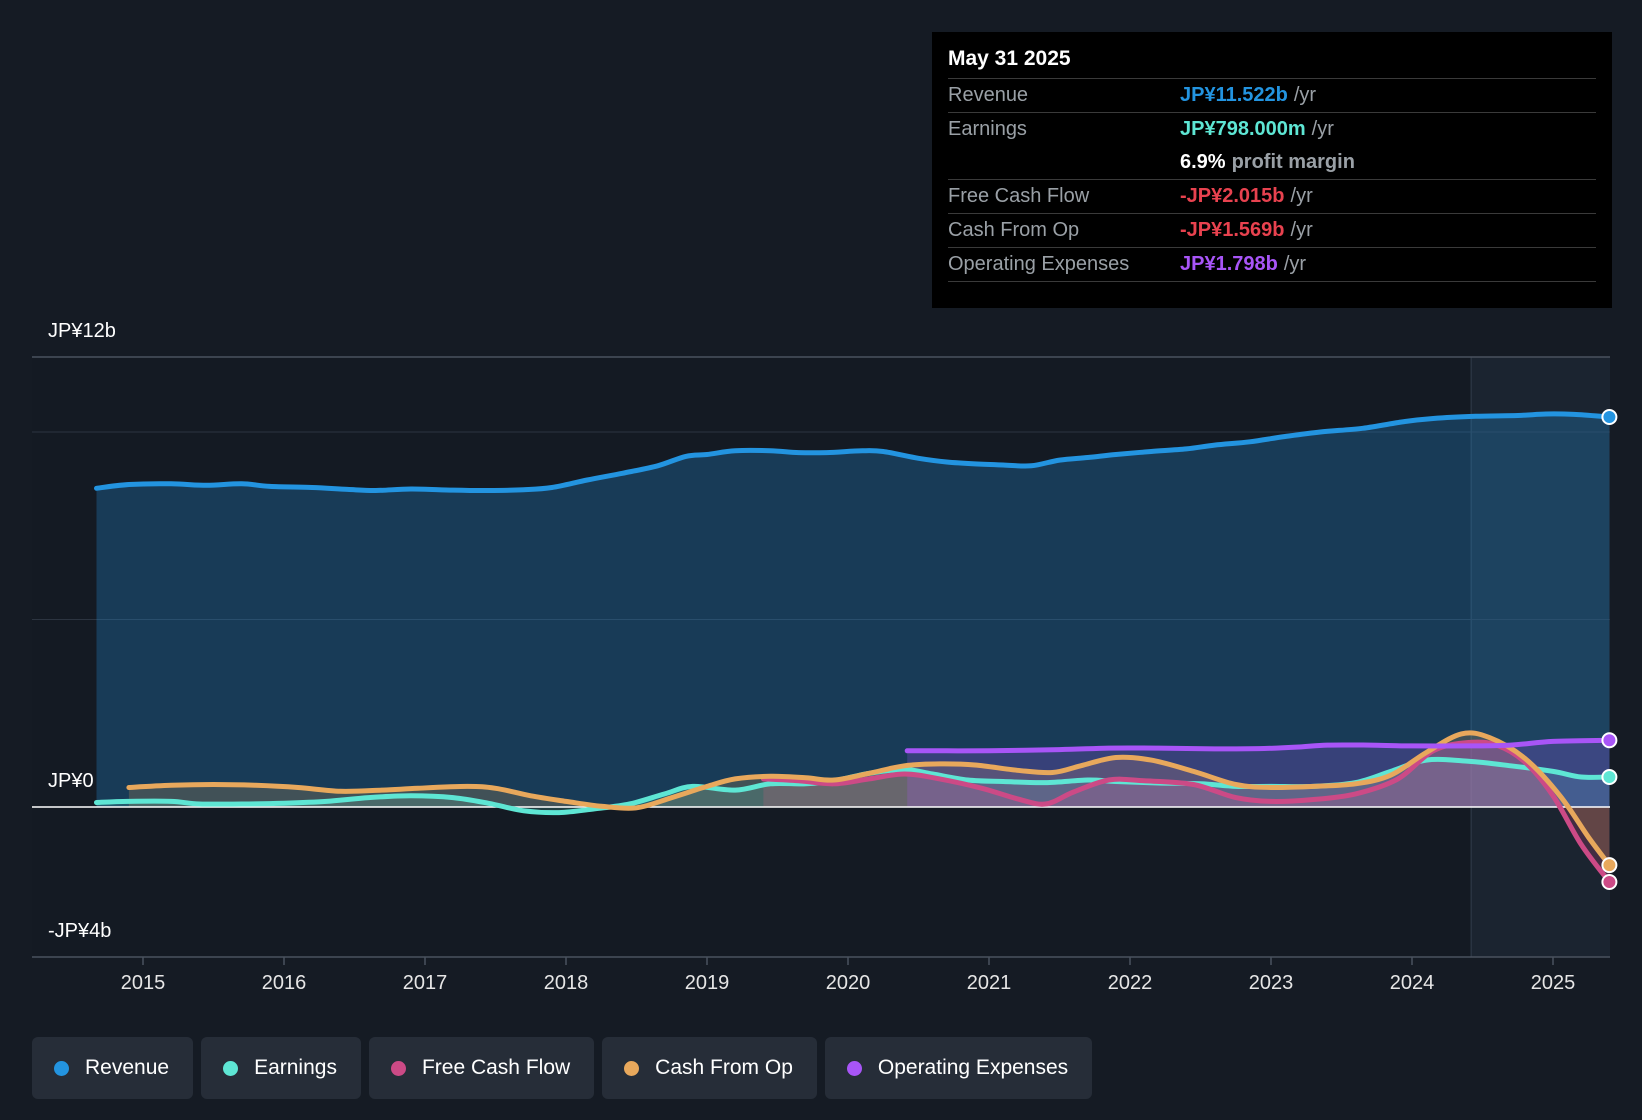 The height and width of the screenshot is (1120, 1642). I want to click on legend-label: Earnings, so click(295, 1067).